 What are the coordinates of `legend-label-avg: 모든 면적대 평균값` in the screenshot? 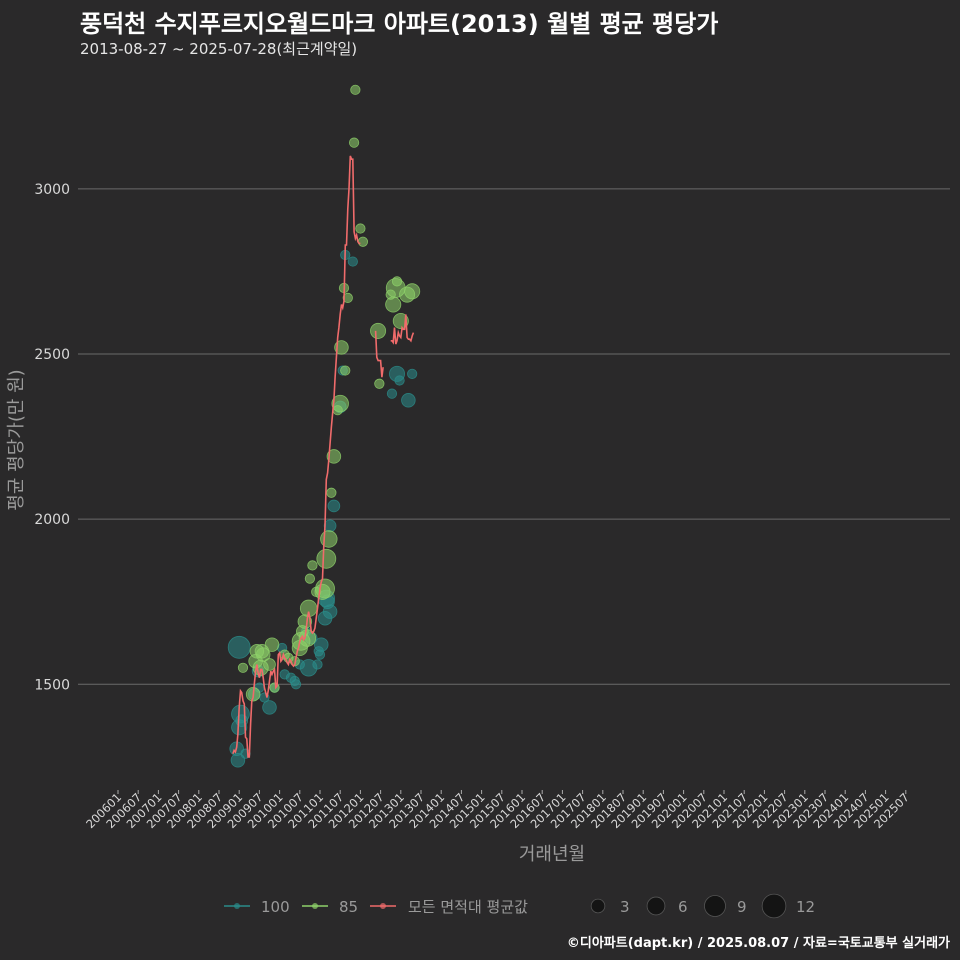 It's located at (468, 907).